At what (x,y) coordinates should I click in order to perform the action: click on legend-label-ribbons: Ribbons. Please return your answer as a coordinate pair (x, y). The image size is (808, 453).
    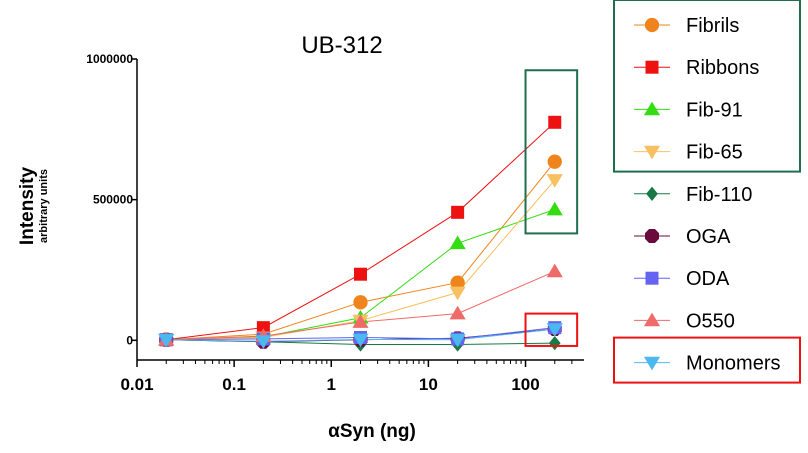
    Looking at the image, I should click on (722, 68).